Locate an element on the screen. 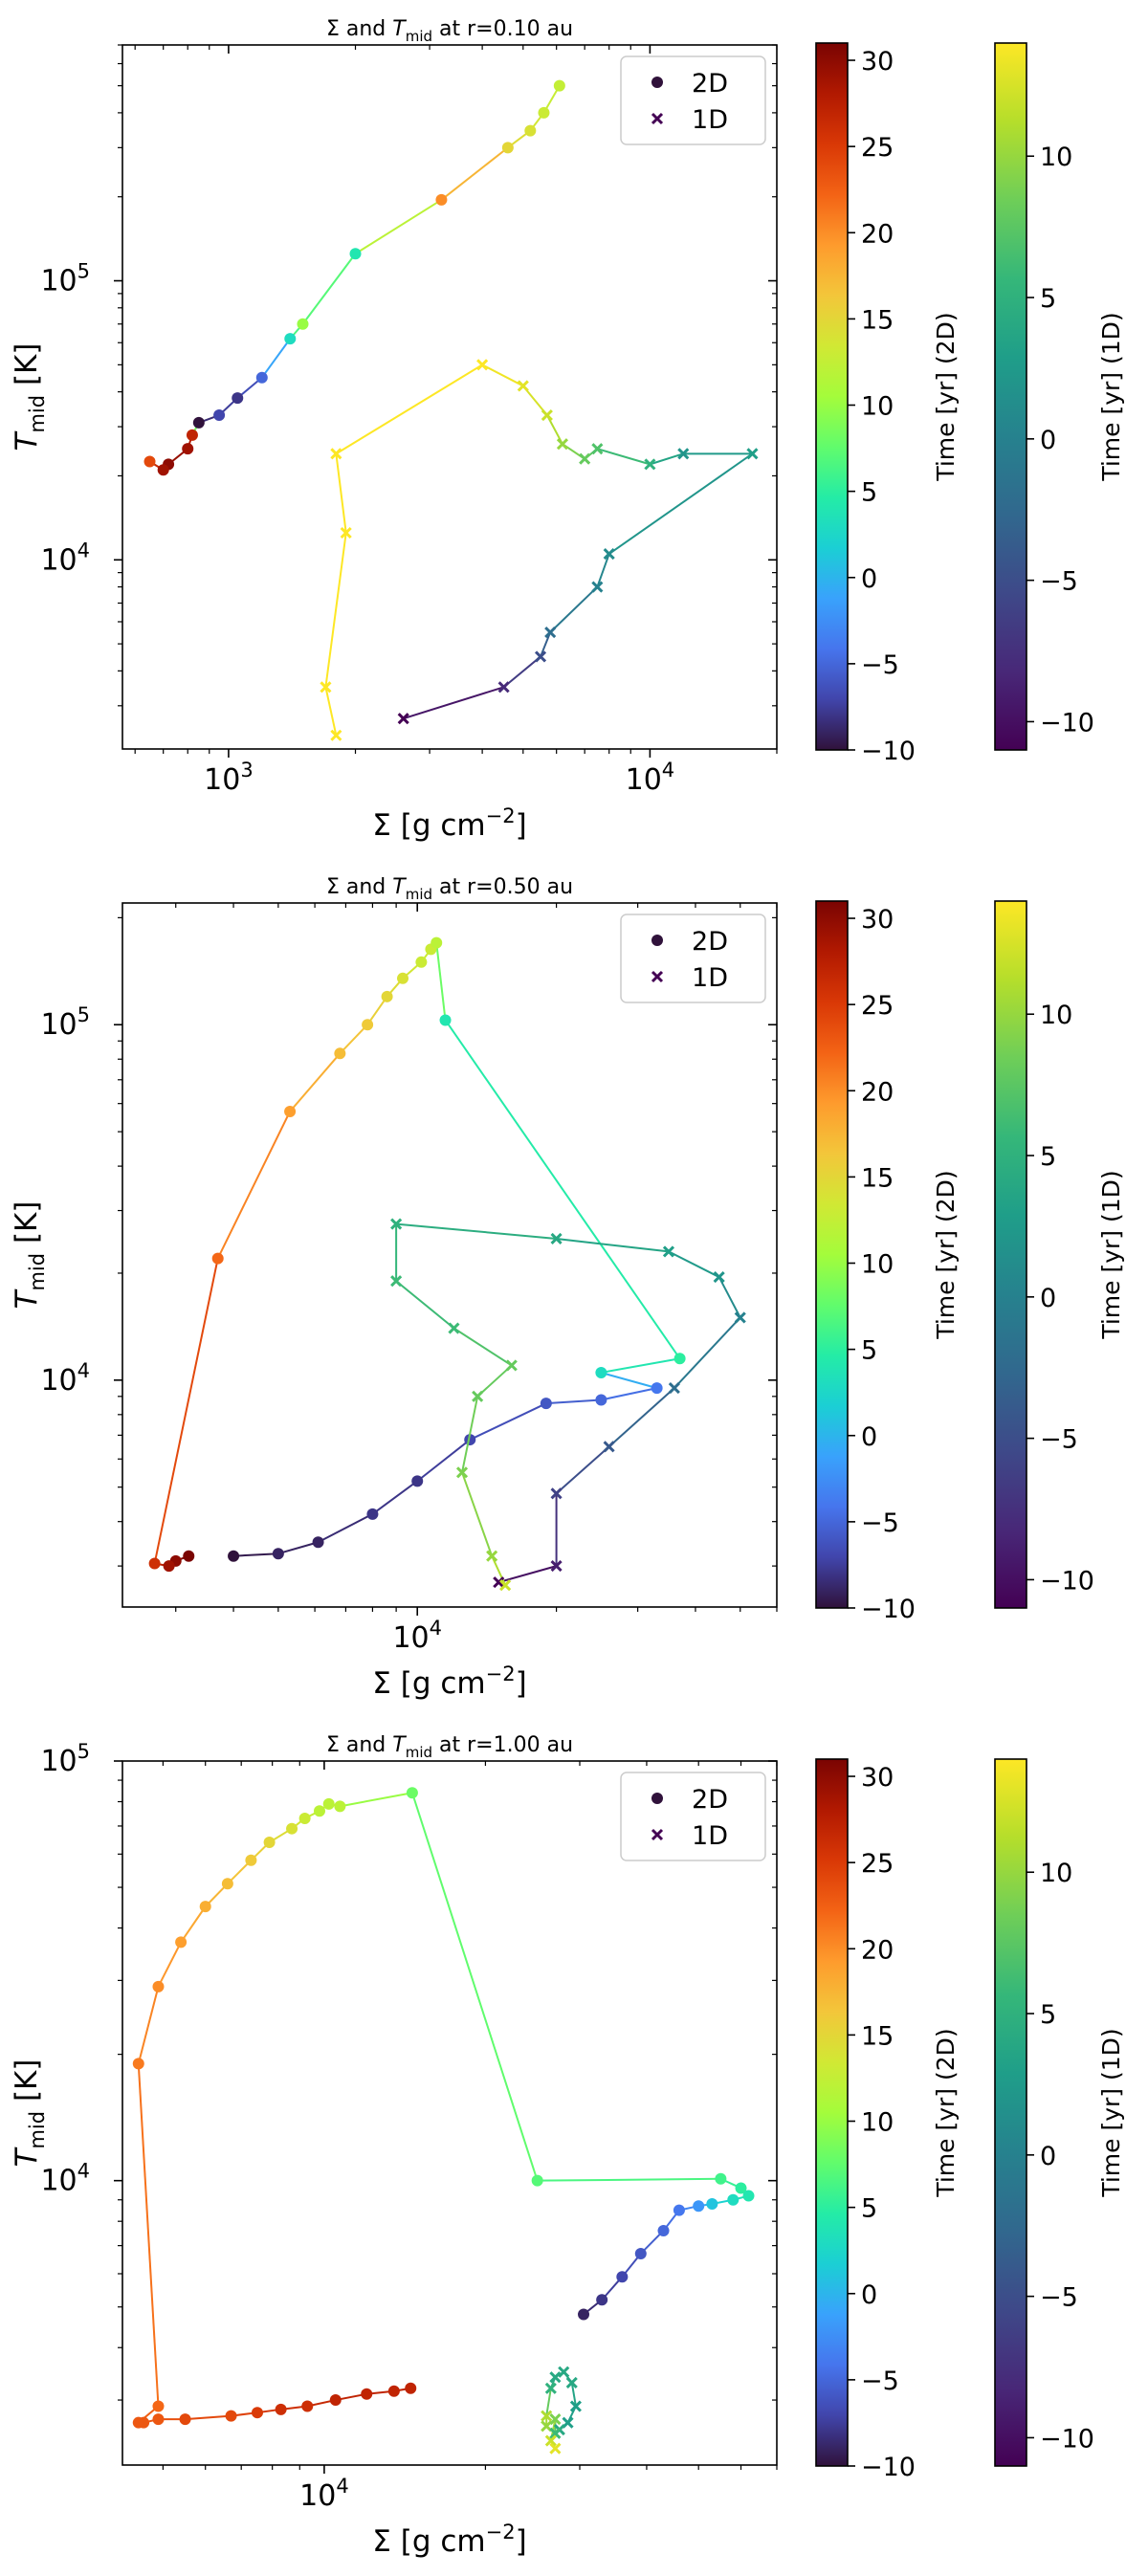 The width and height of the screenshot is (1148, 2576). legend-label-2d: 2D is located at coordinates (710, 1800).